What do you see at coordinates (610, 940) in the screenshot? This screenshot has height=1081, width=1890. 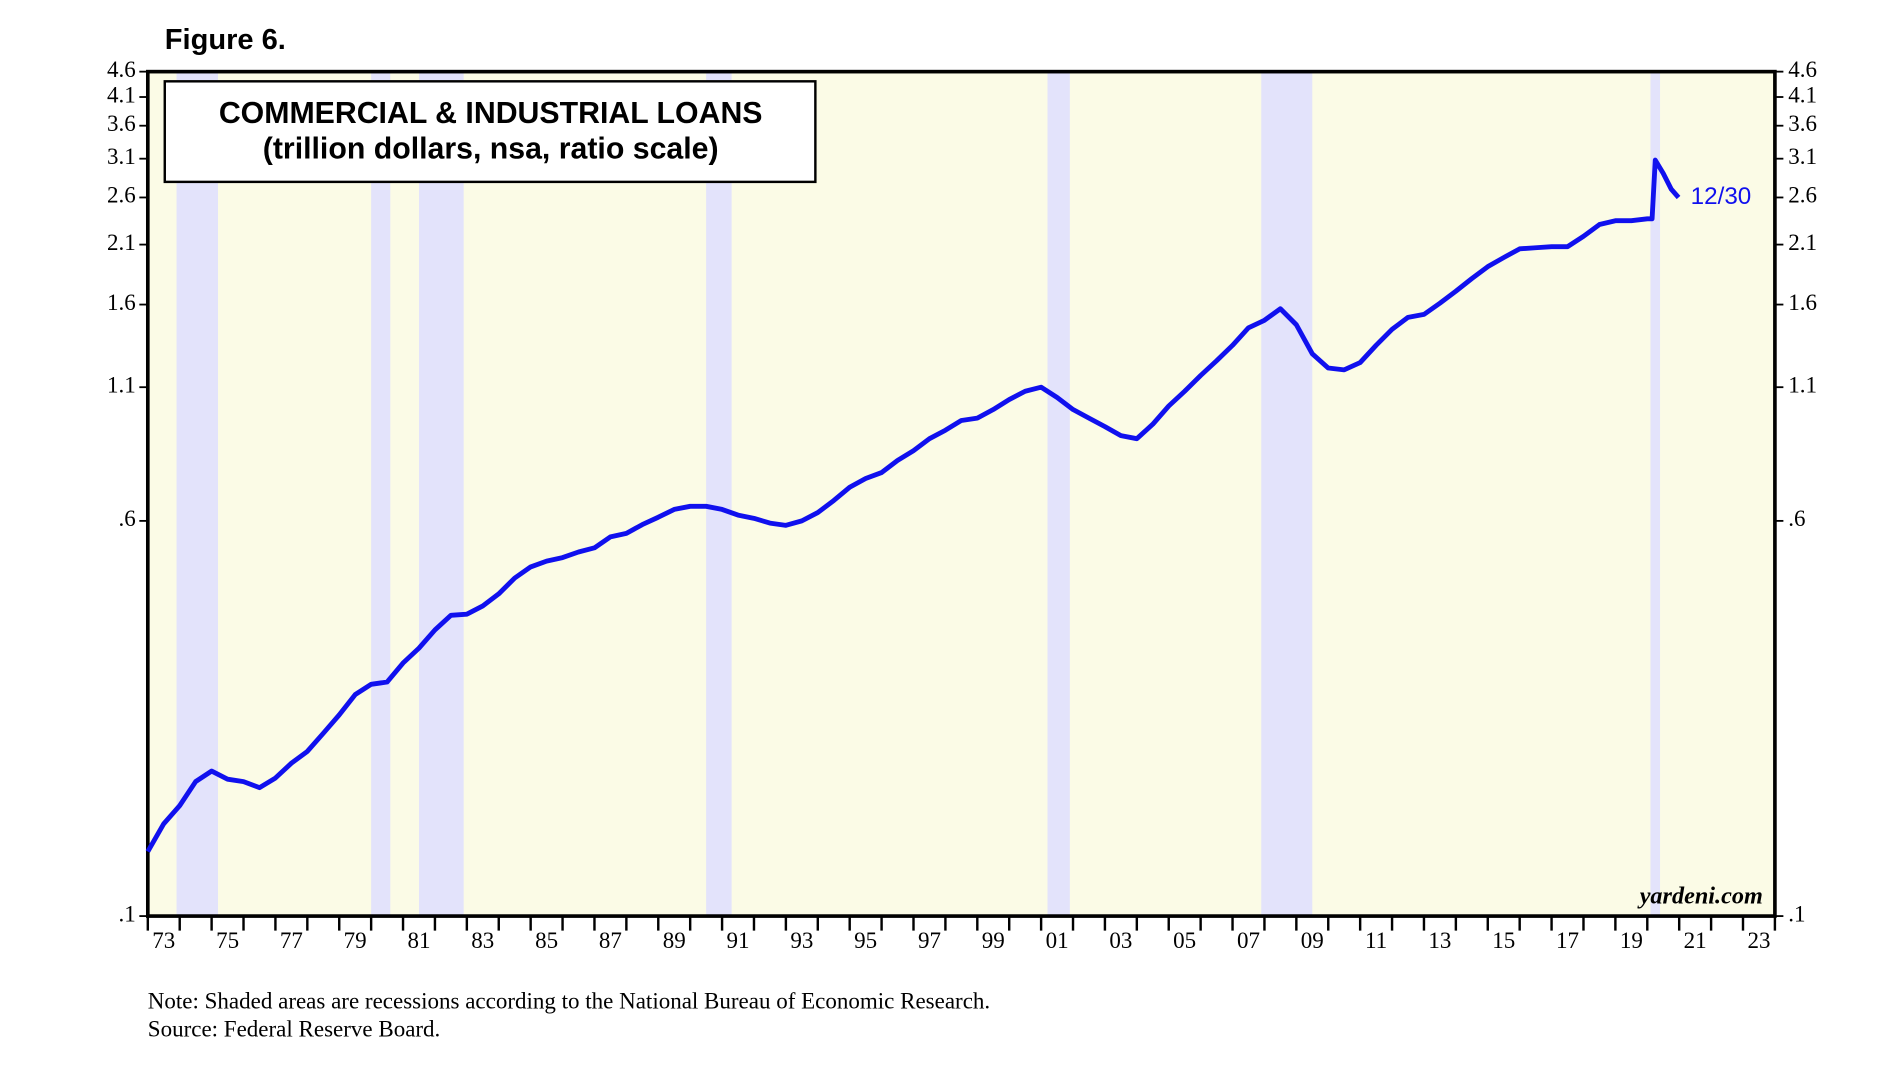 I see `x-tick-label: 87` at bounding box center [610, 940].